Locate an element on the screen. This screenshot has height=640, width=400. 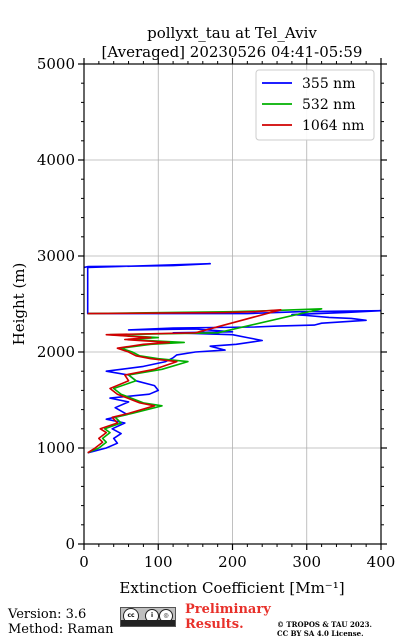
cc-by-sa-badge: cc i ◎ is located at coordinates (148, 617).